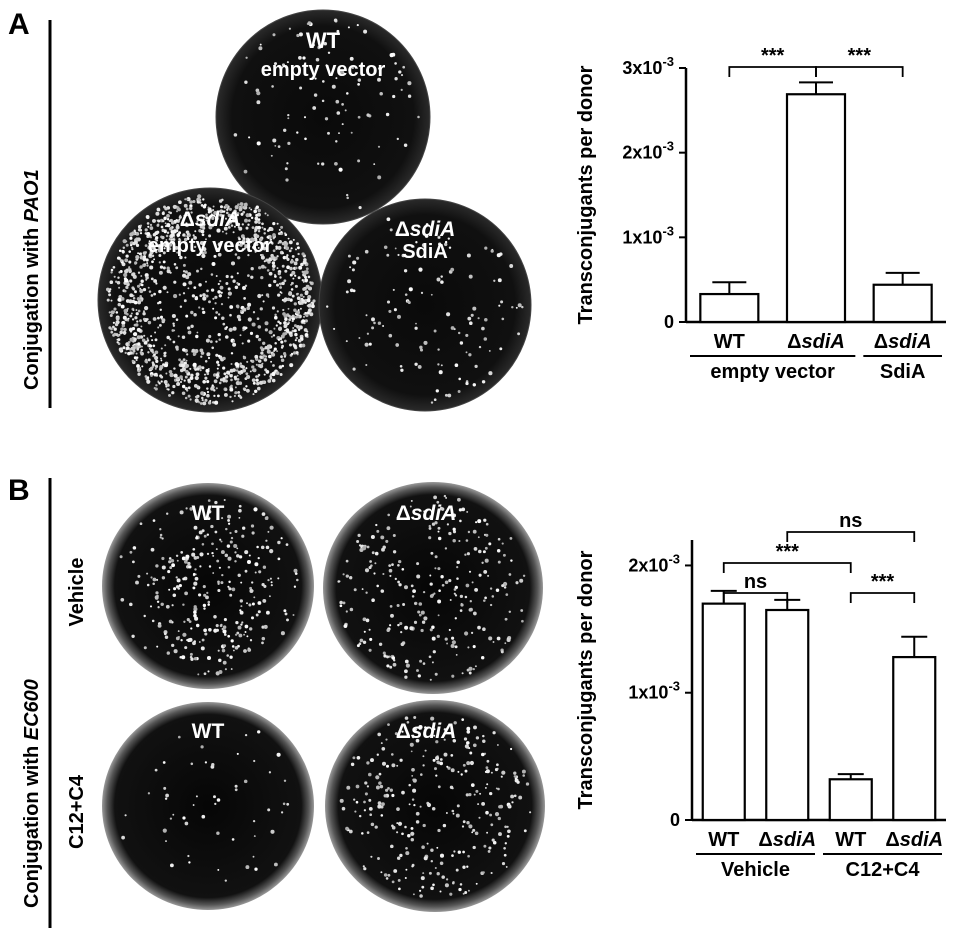  Describe the element at coordinates (883, 582) in the screenshot. I see `significance-label: ***` at that location.